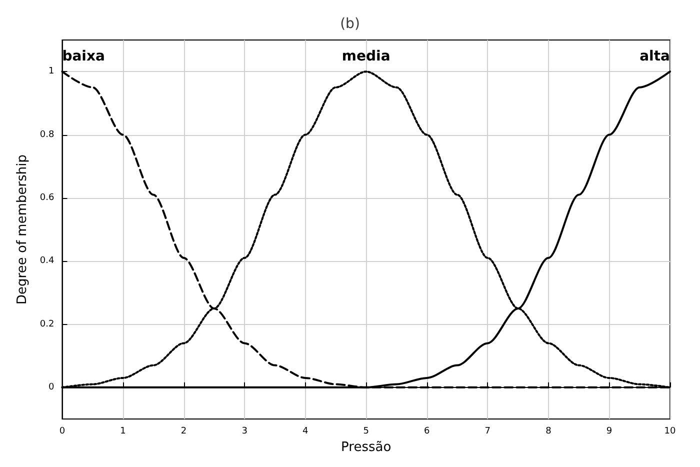 The height and width of the screenshot is (467, 700). I want to click on x-tick-label: 7, so click(487, 431).